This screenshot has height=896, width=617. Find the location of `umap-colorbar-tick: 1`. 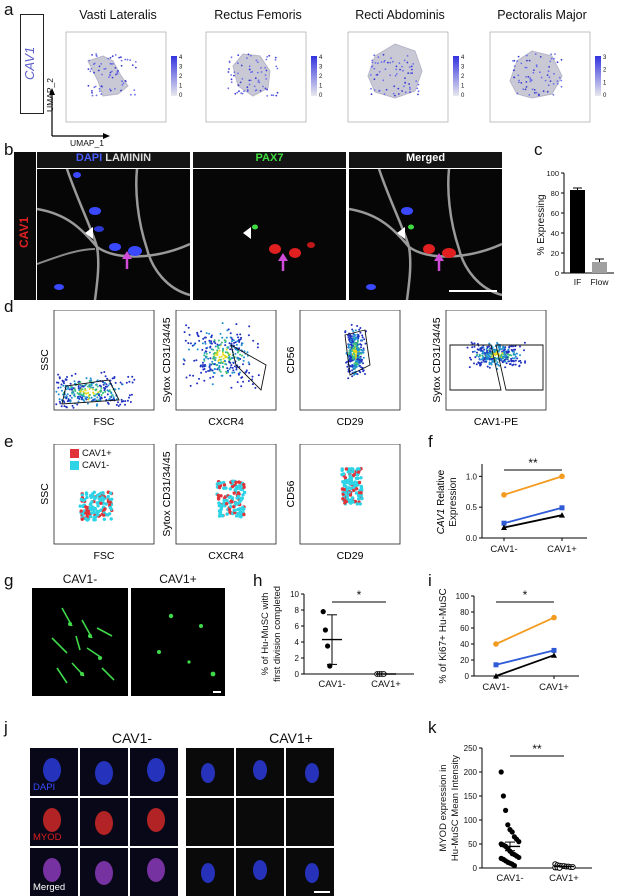

umap-colorbar-tick: 1 is located at coordinates (181, 87).